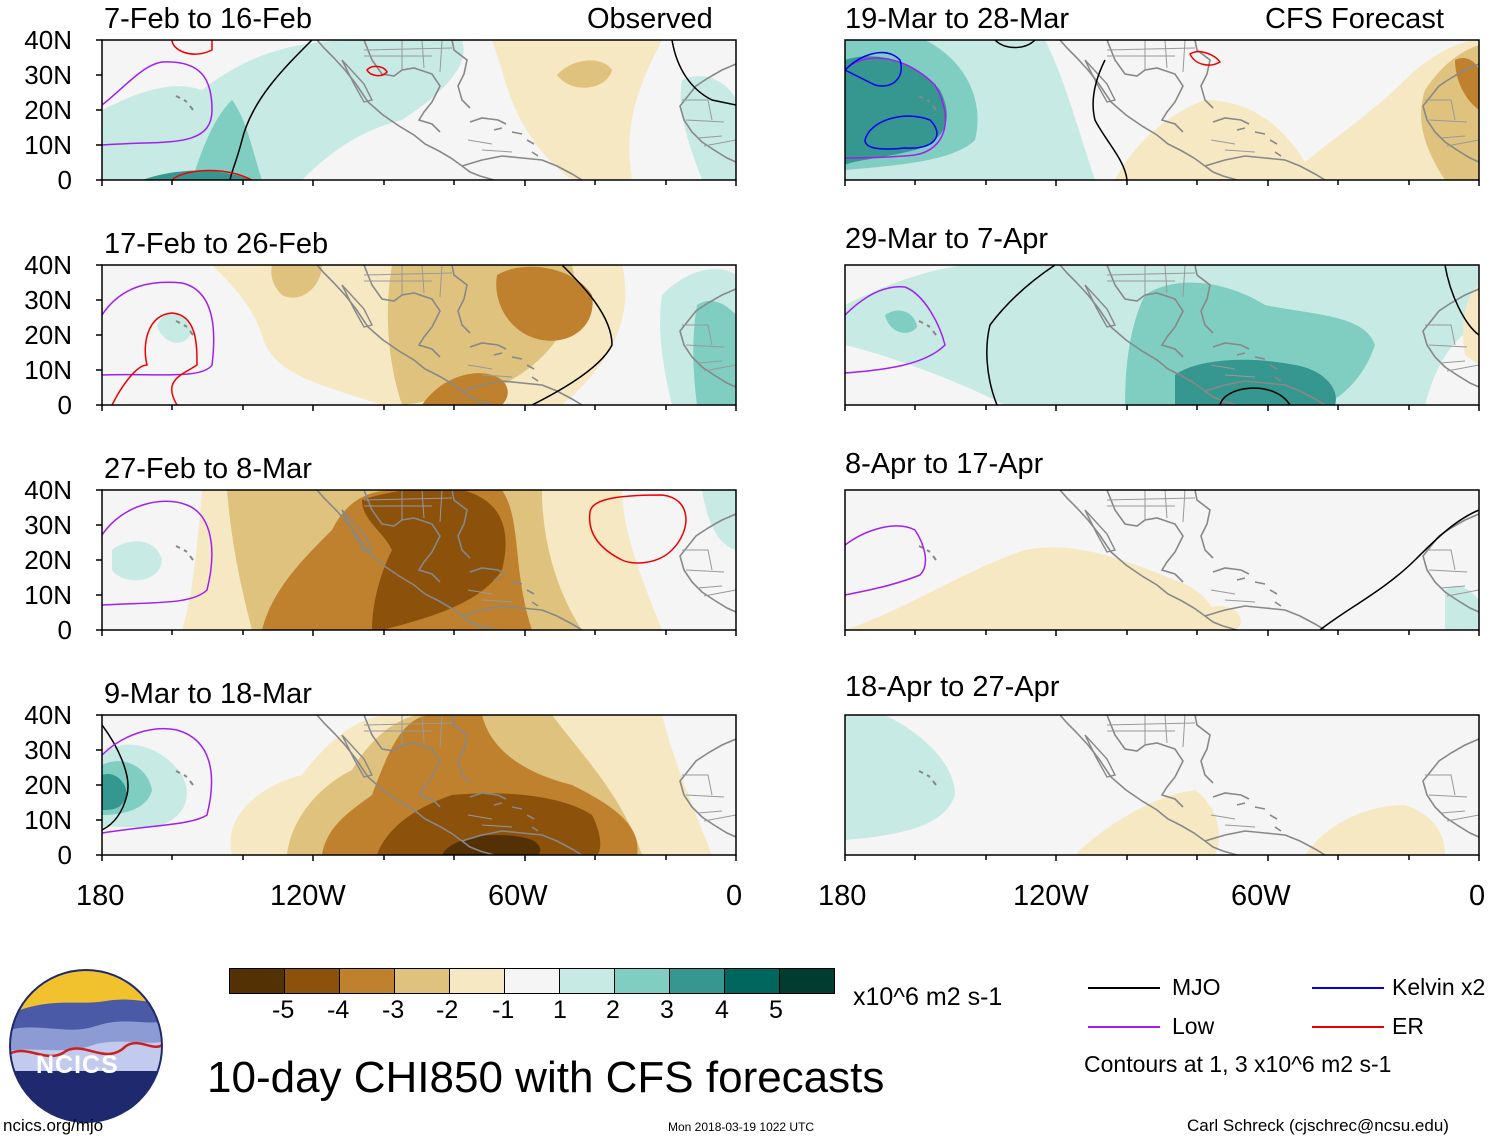 Image resolution: width=1510 pixels, height=1141 pixels. What do you see at coordinates (1193, 1026) in the screenshot?
I see `legend-label-low: Low` at bounding box center [1193, 1026].